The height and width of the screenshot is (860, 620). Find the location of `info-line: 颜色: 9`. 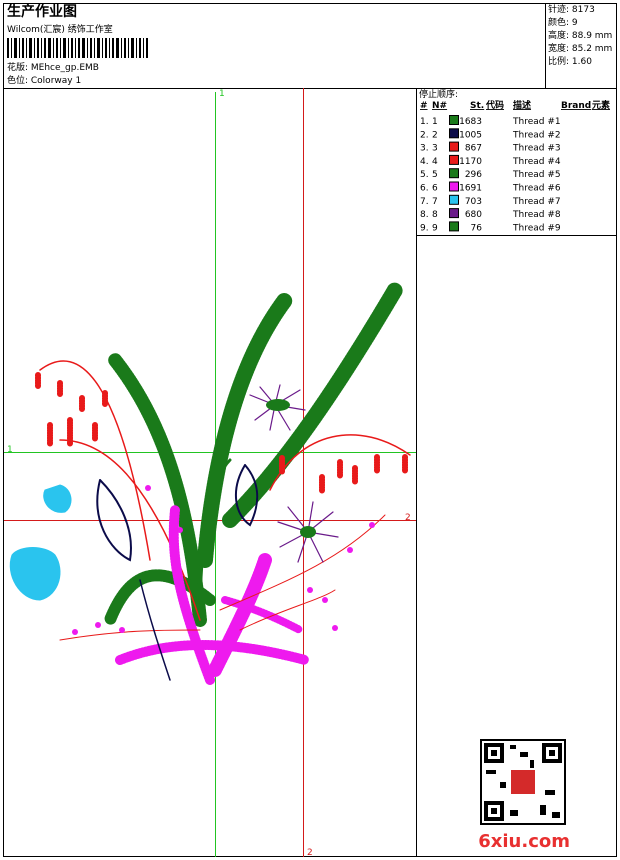

info-line: 颜色: 9 is located at coordinates (563, 22).